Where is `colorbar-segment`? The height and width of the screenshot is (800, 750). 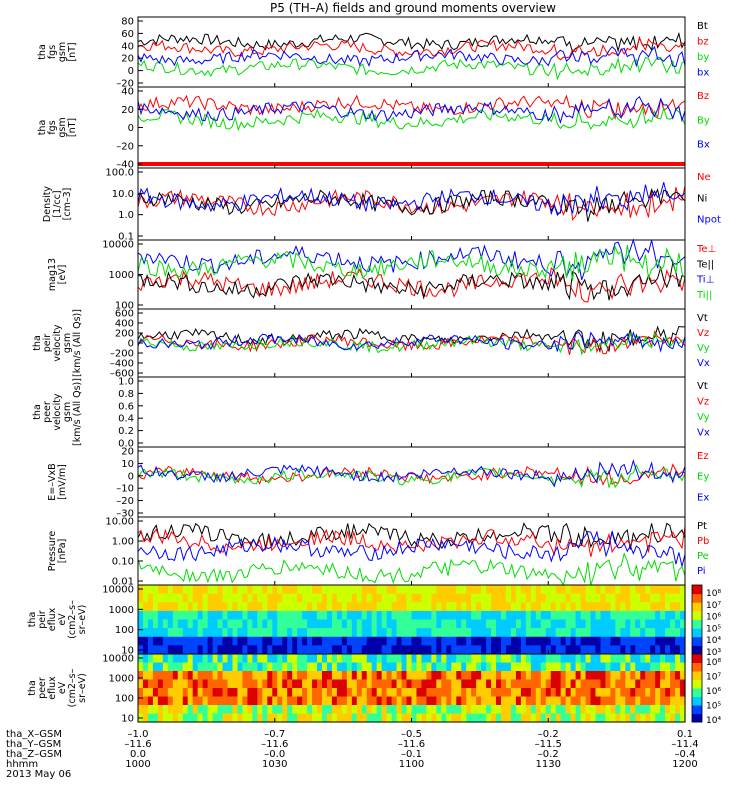
colorbar-segment is located at coordinates (697, 615).